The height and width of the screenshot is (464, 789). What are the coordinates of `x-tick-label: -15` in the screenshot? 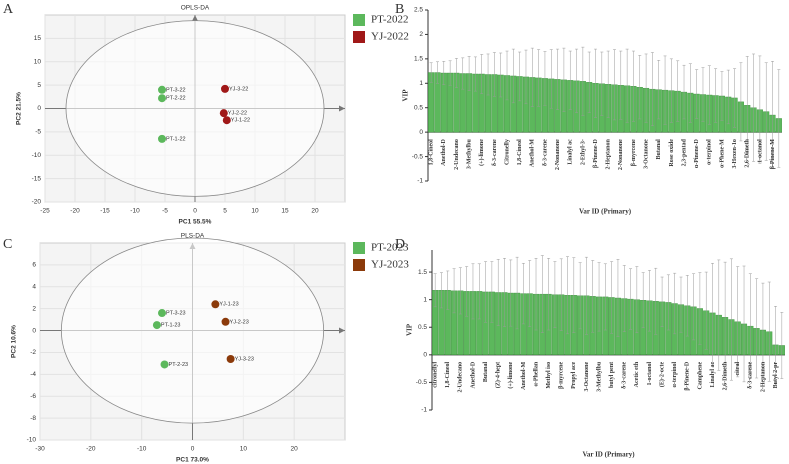 It's located at (105, 211).